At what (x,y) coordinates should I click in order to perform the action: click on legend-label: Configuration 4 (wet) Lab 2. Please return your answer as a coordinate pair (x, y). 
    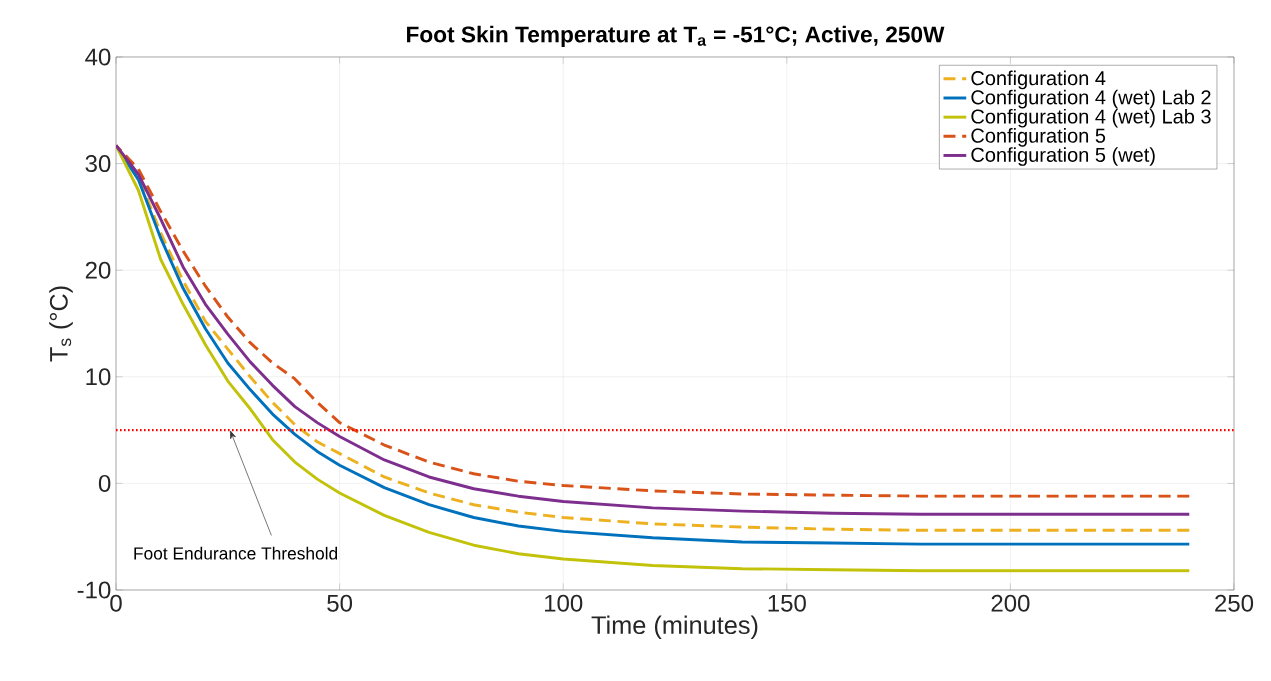
    Looking at the image, I should click on (1091, 99).